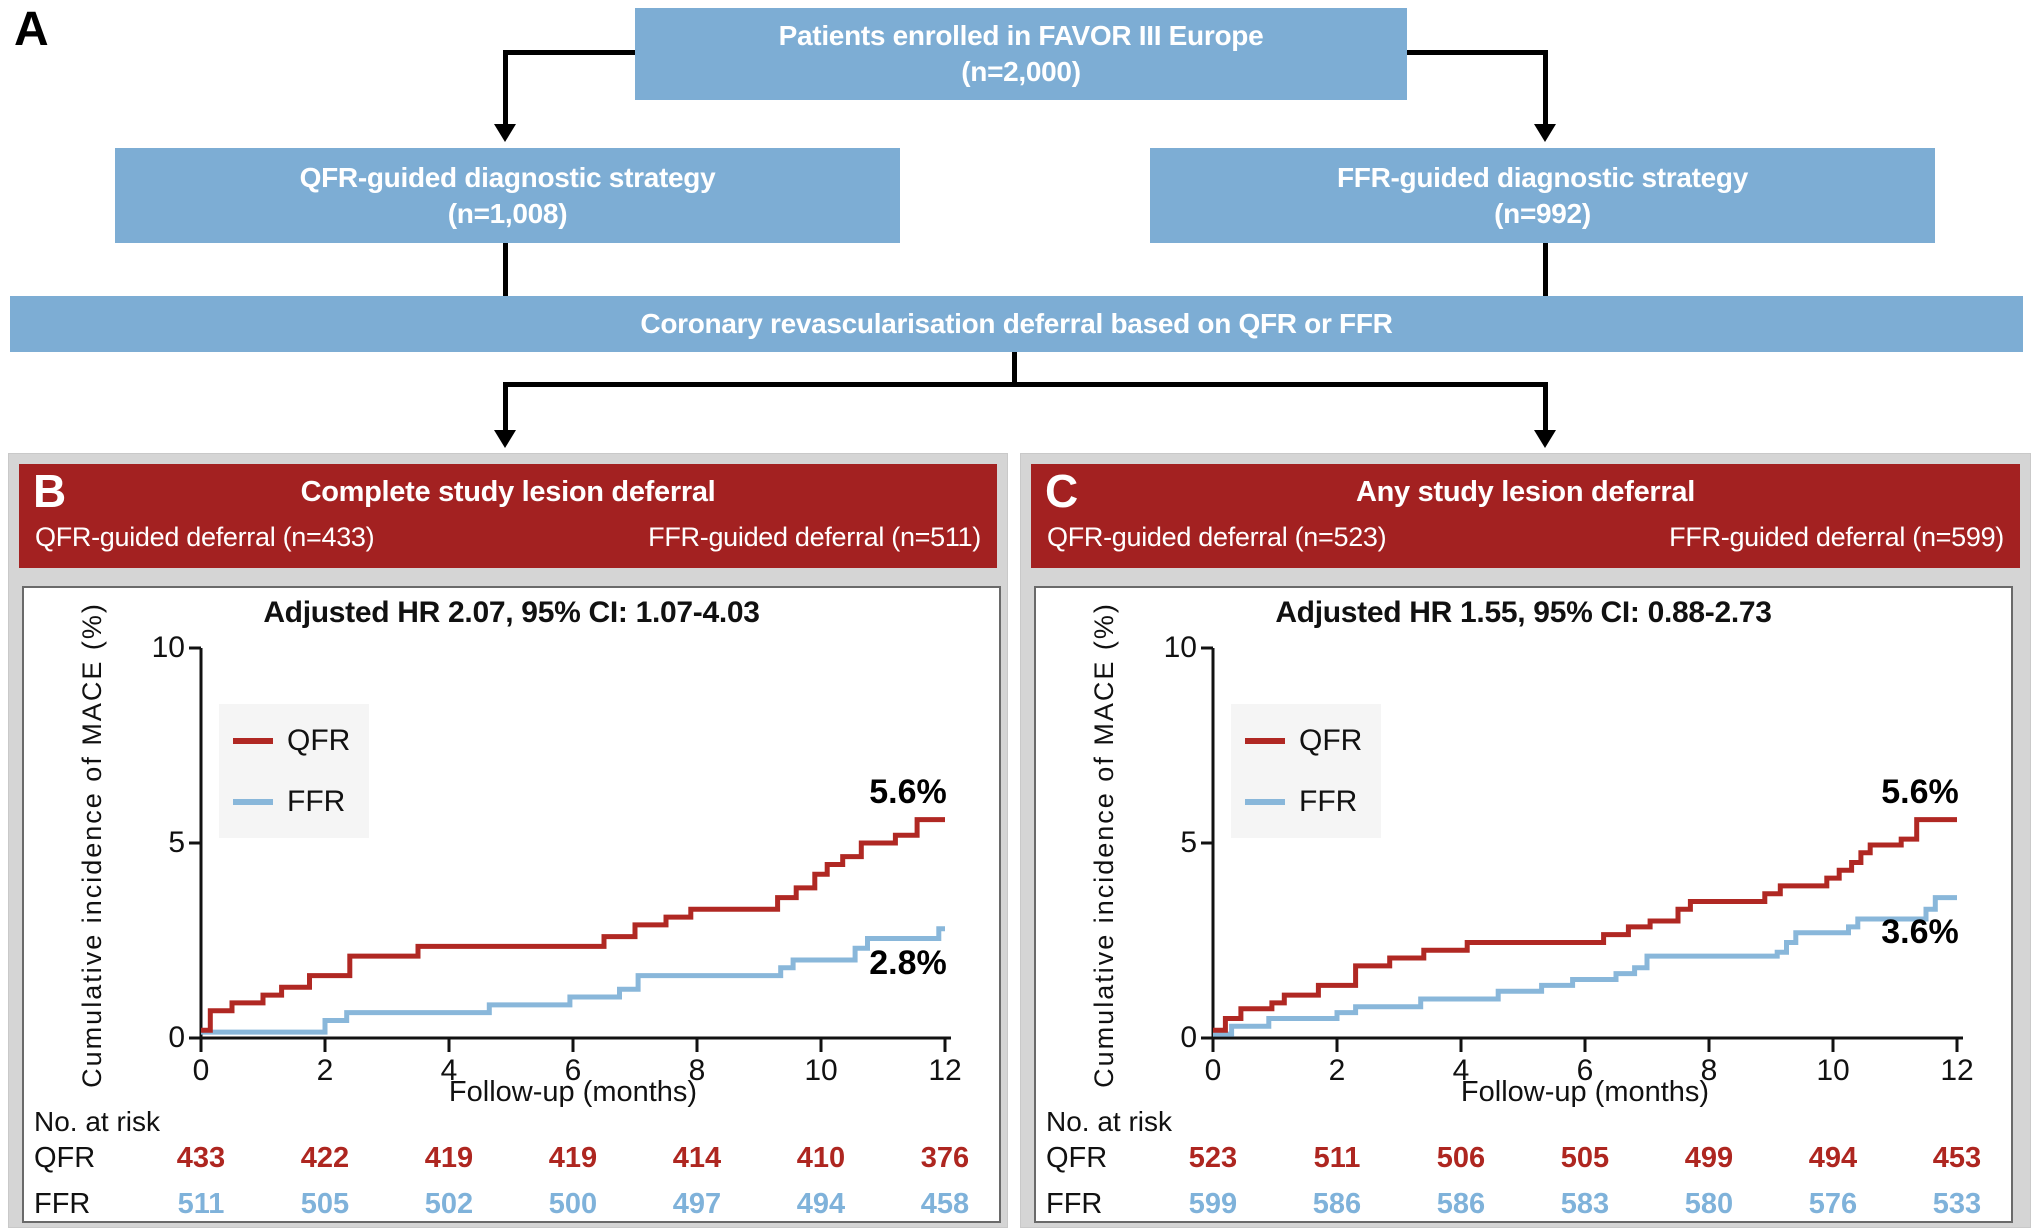 The width and height of the screenshot is (2031, 1228). I want to click on panel-b-ffr-sublabel: FFR-guided deferral (n=511), so click(814, 537).